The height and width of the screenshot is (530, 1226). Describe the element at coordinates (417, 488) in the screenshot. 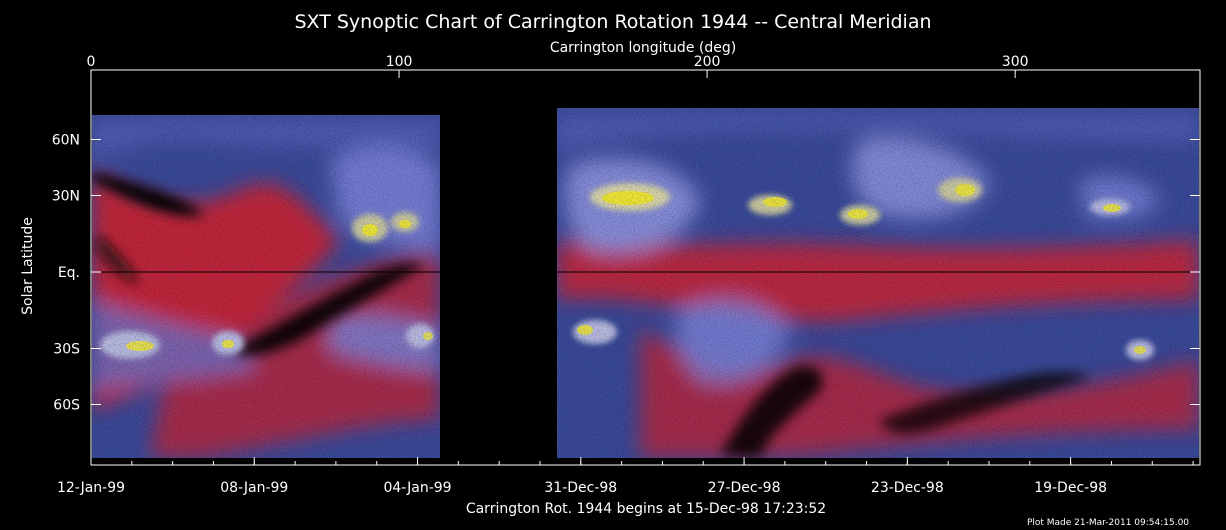

I see `date-tick-label: 04-Jan-99` at that location.